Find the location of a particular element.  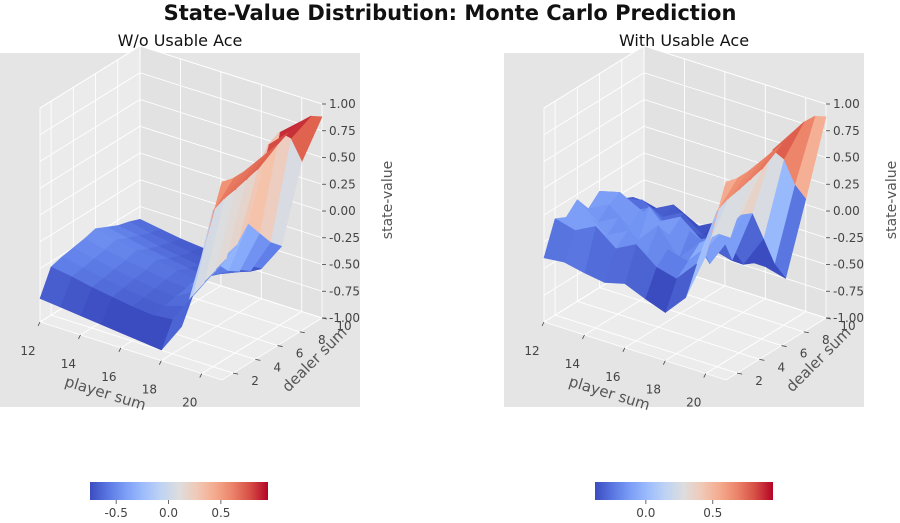

colorbar-left: -0.5 0.0 0.5 is located at coordinates (179, 501).